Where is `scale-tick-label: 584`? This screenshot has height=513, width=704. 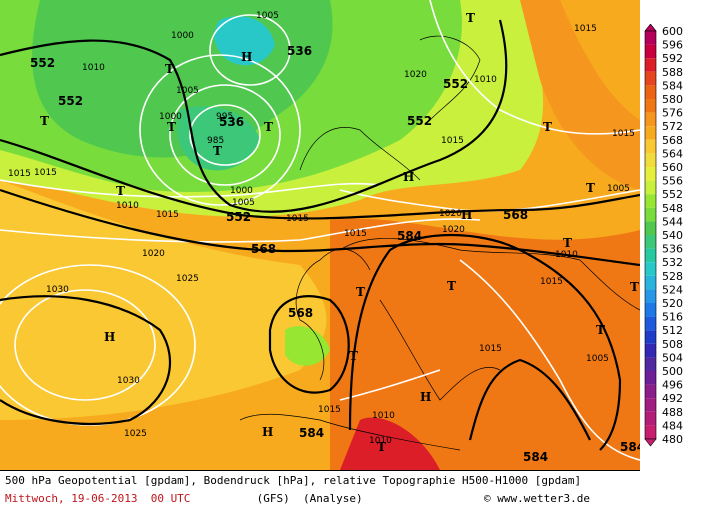
scale-tick-label: 584 is located at coordinates (672, 85).